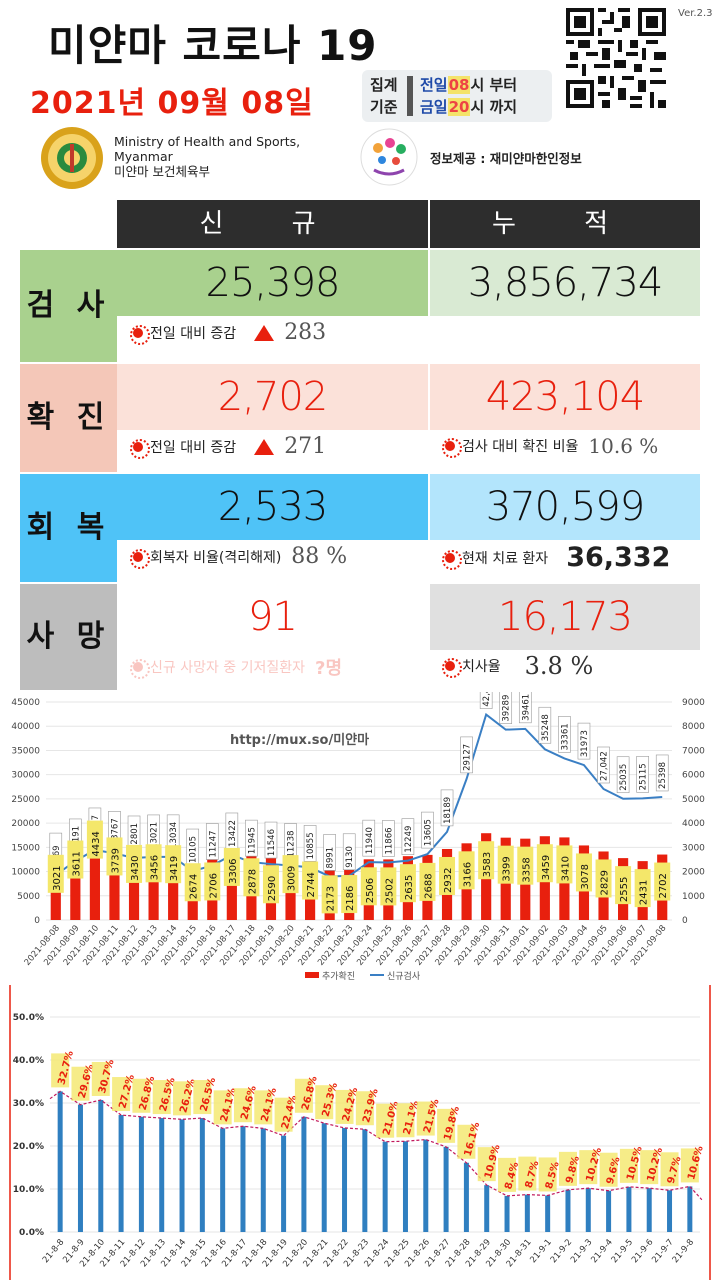 The height and width of the screenshot is (1280, 720). I want to click on tests-data-label: 35248, so click(546, 727).